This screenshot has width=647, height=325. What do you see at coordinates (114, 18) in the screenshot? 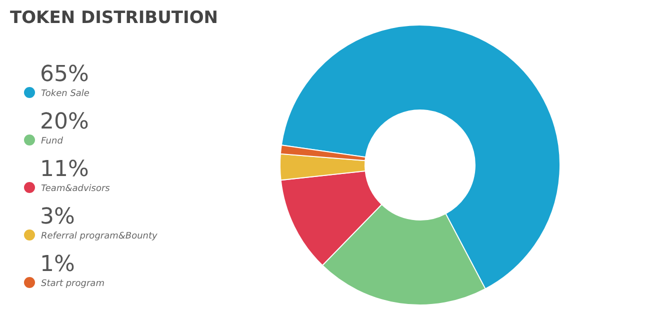
I see `chart-title: TOKEN DISTRIBUTION` at bounding box center [114, 18].